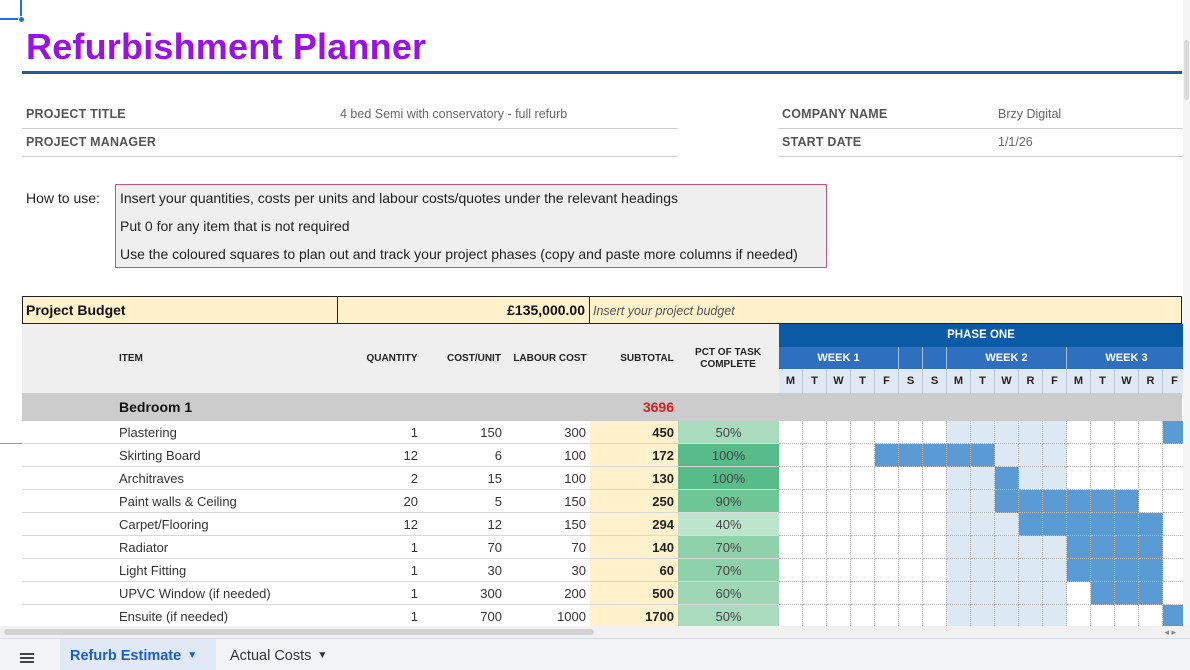  What do you see at coordinates (195, 593) in the screenshot?
I see `item-cell: UPVC Window (if needed)` at bounding box center [195, 593].